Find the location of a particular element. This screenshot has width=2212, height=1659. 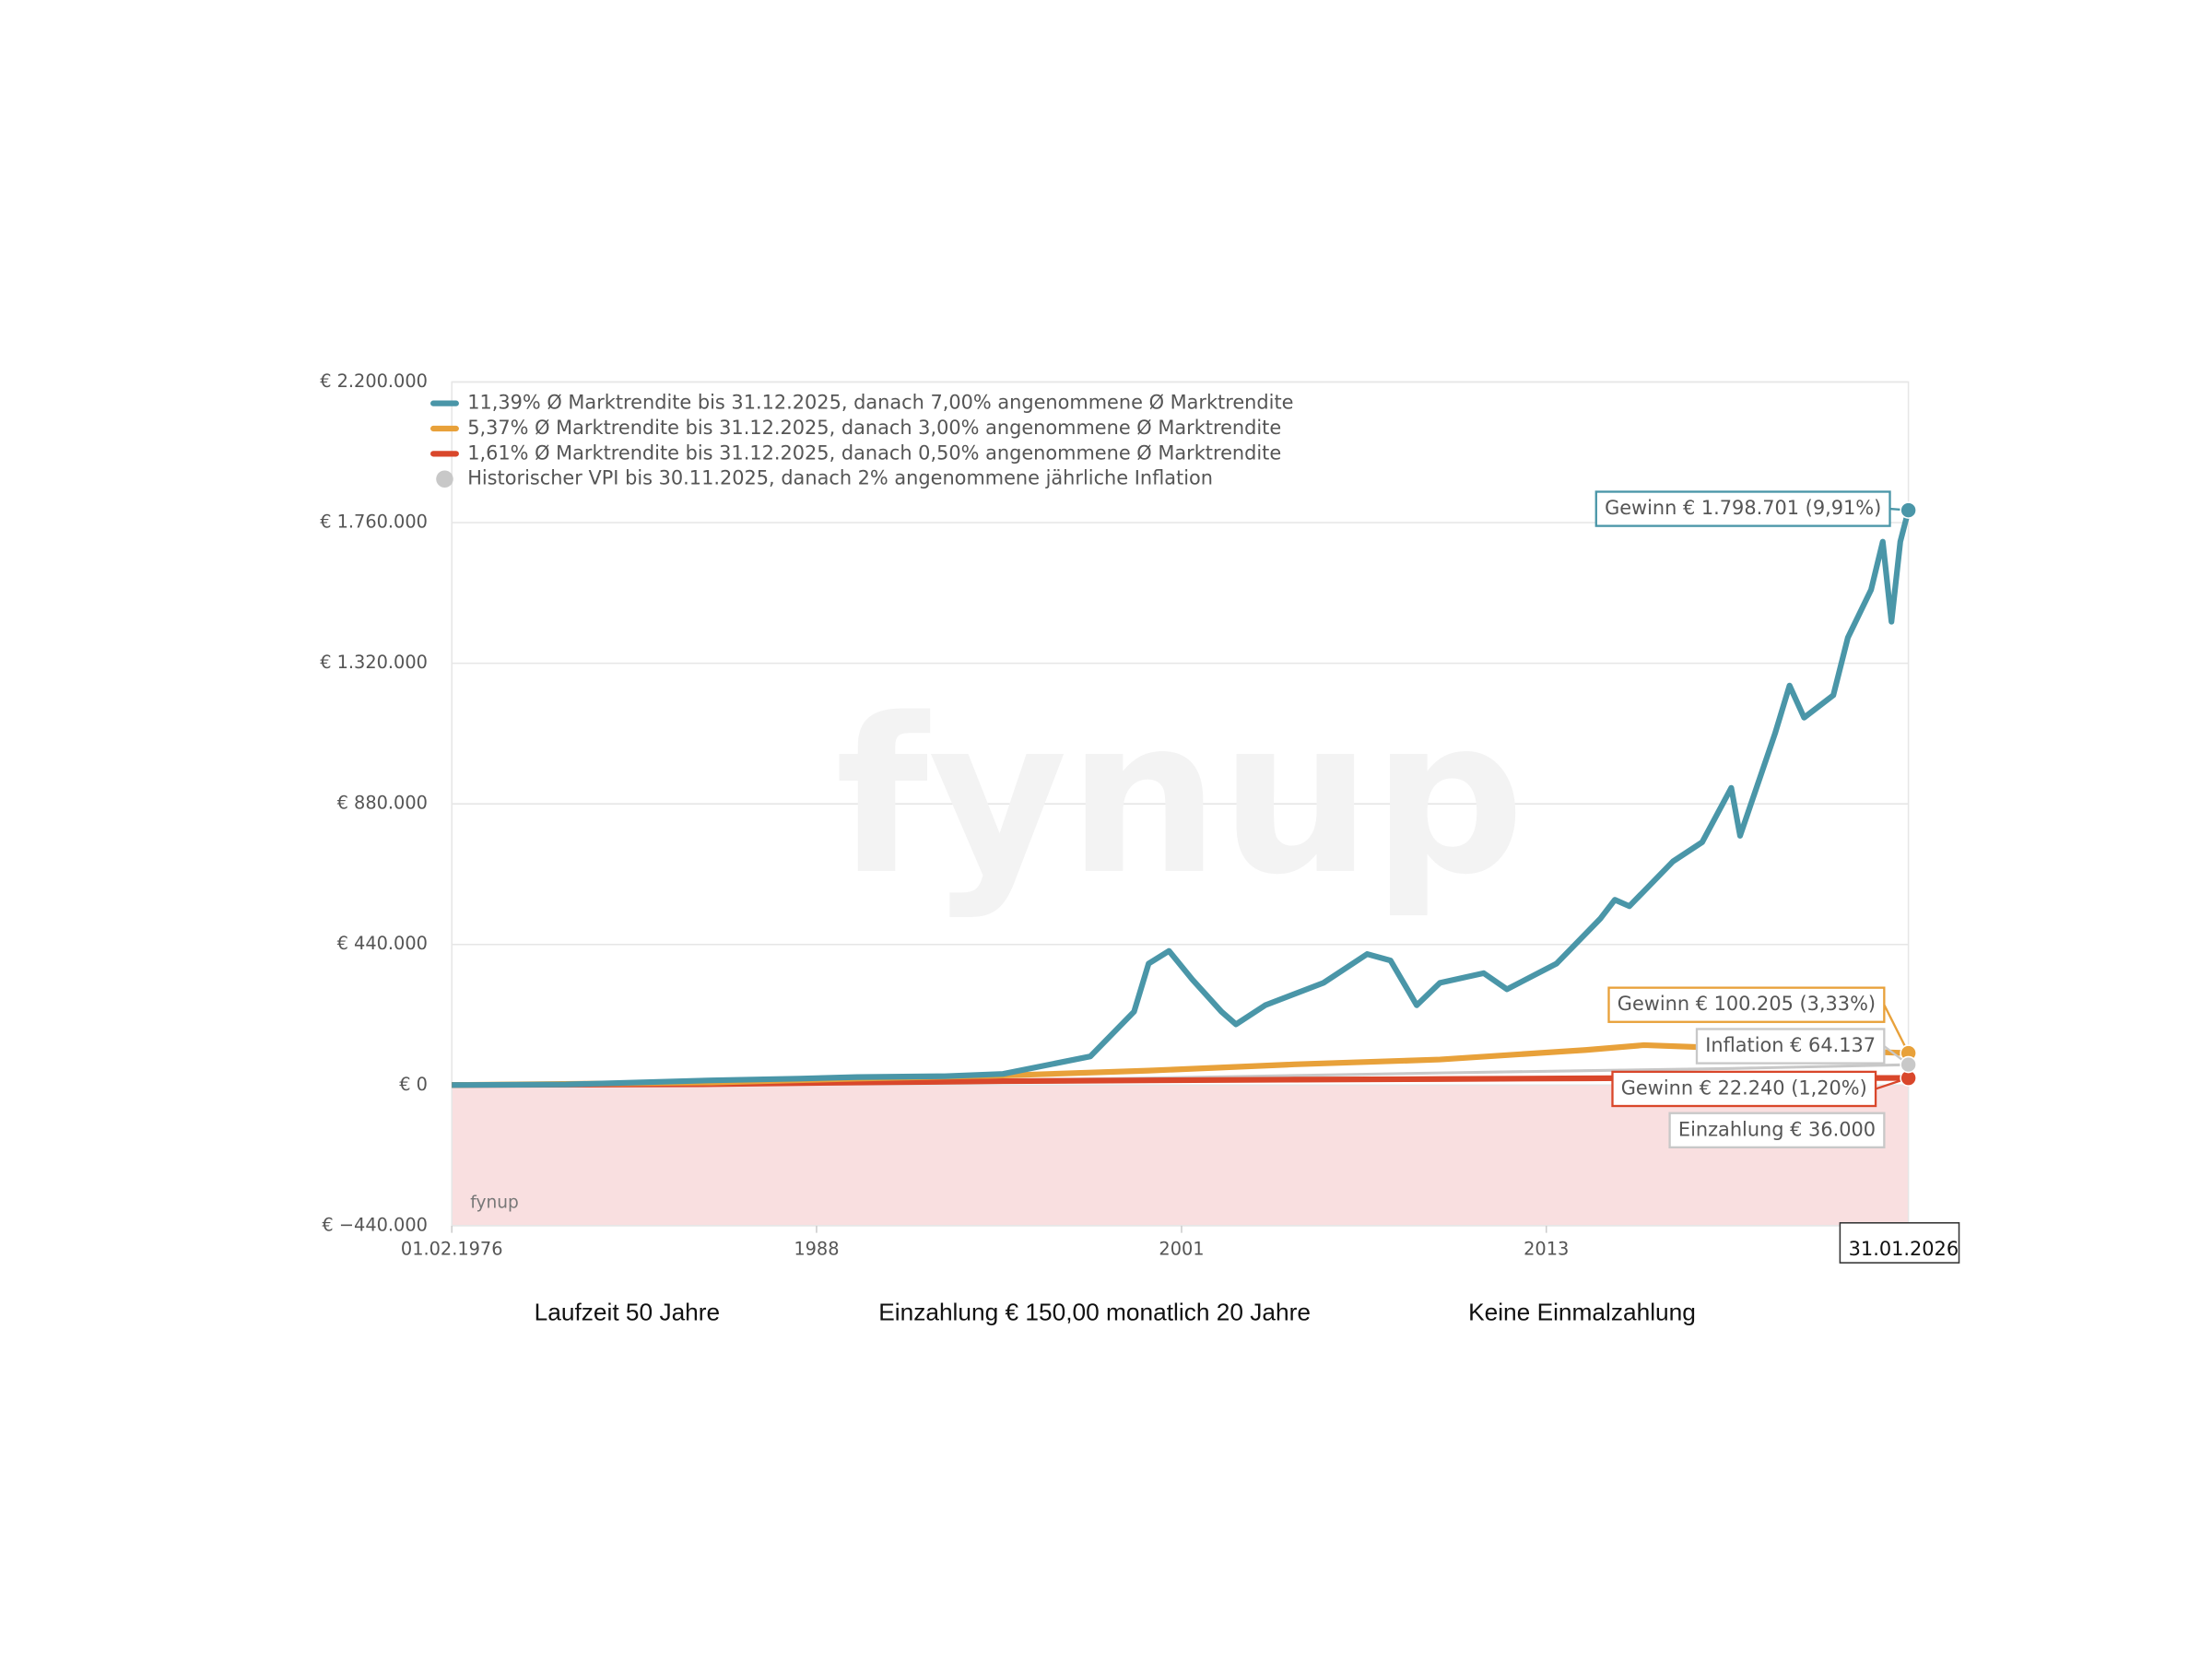

tooltip-text: Gewinn € 1.798.701 (9,91%) is located at coordinates (1743, 508).